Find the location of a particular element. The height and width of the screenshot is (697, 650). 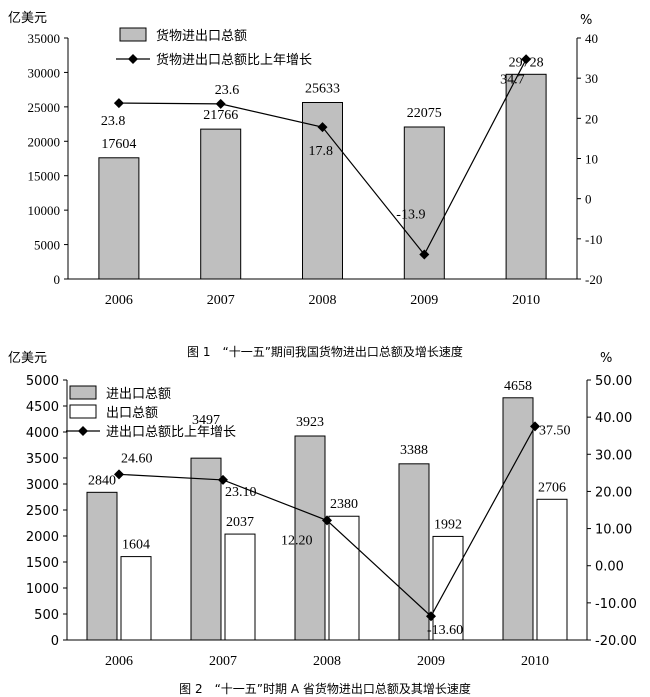

right-tick-label: 10 is located at coordinates (591, 159).